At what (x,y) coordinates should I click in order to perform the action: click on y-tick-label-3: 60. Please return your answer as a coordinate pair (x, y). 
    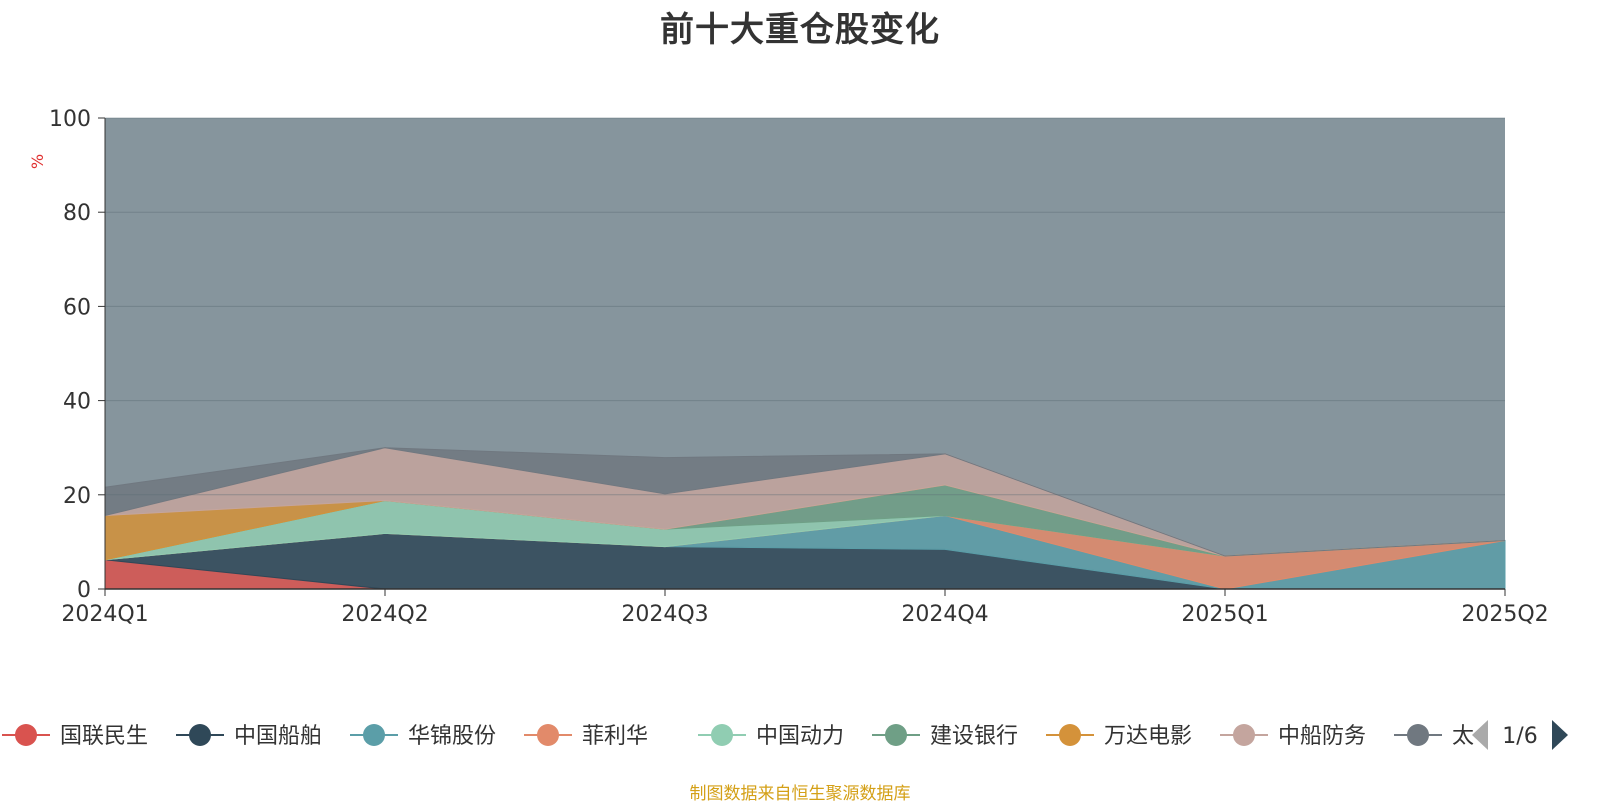
    Looking at the image, I should click on (77, 307).